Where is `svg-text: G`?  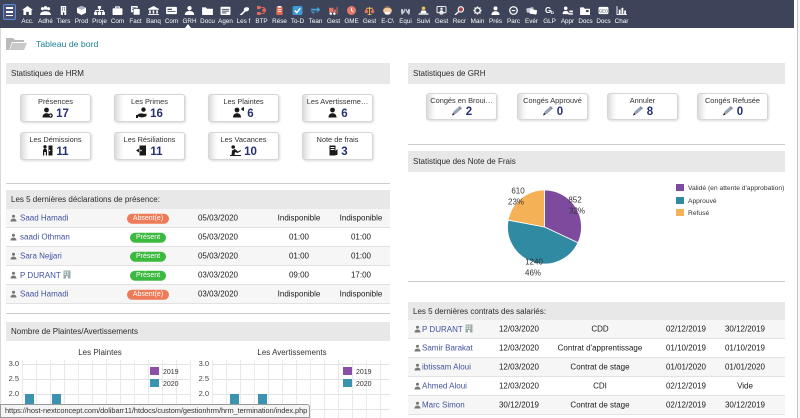
svg-text: G is located at coordinates (548, 10).